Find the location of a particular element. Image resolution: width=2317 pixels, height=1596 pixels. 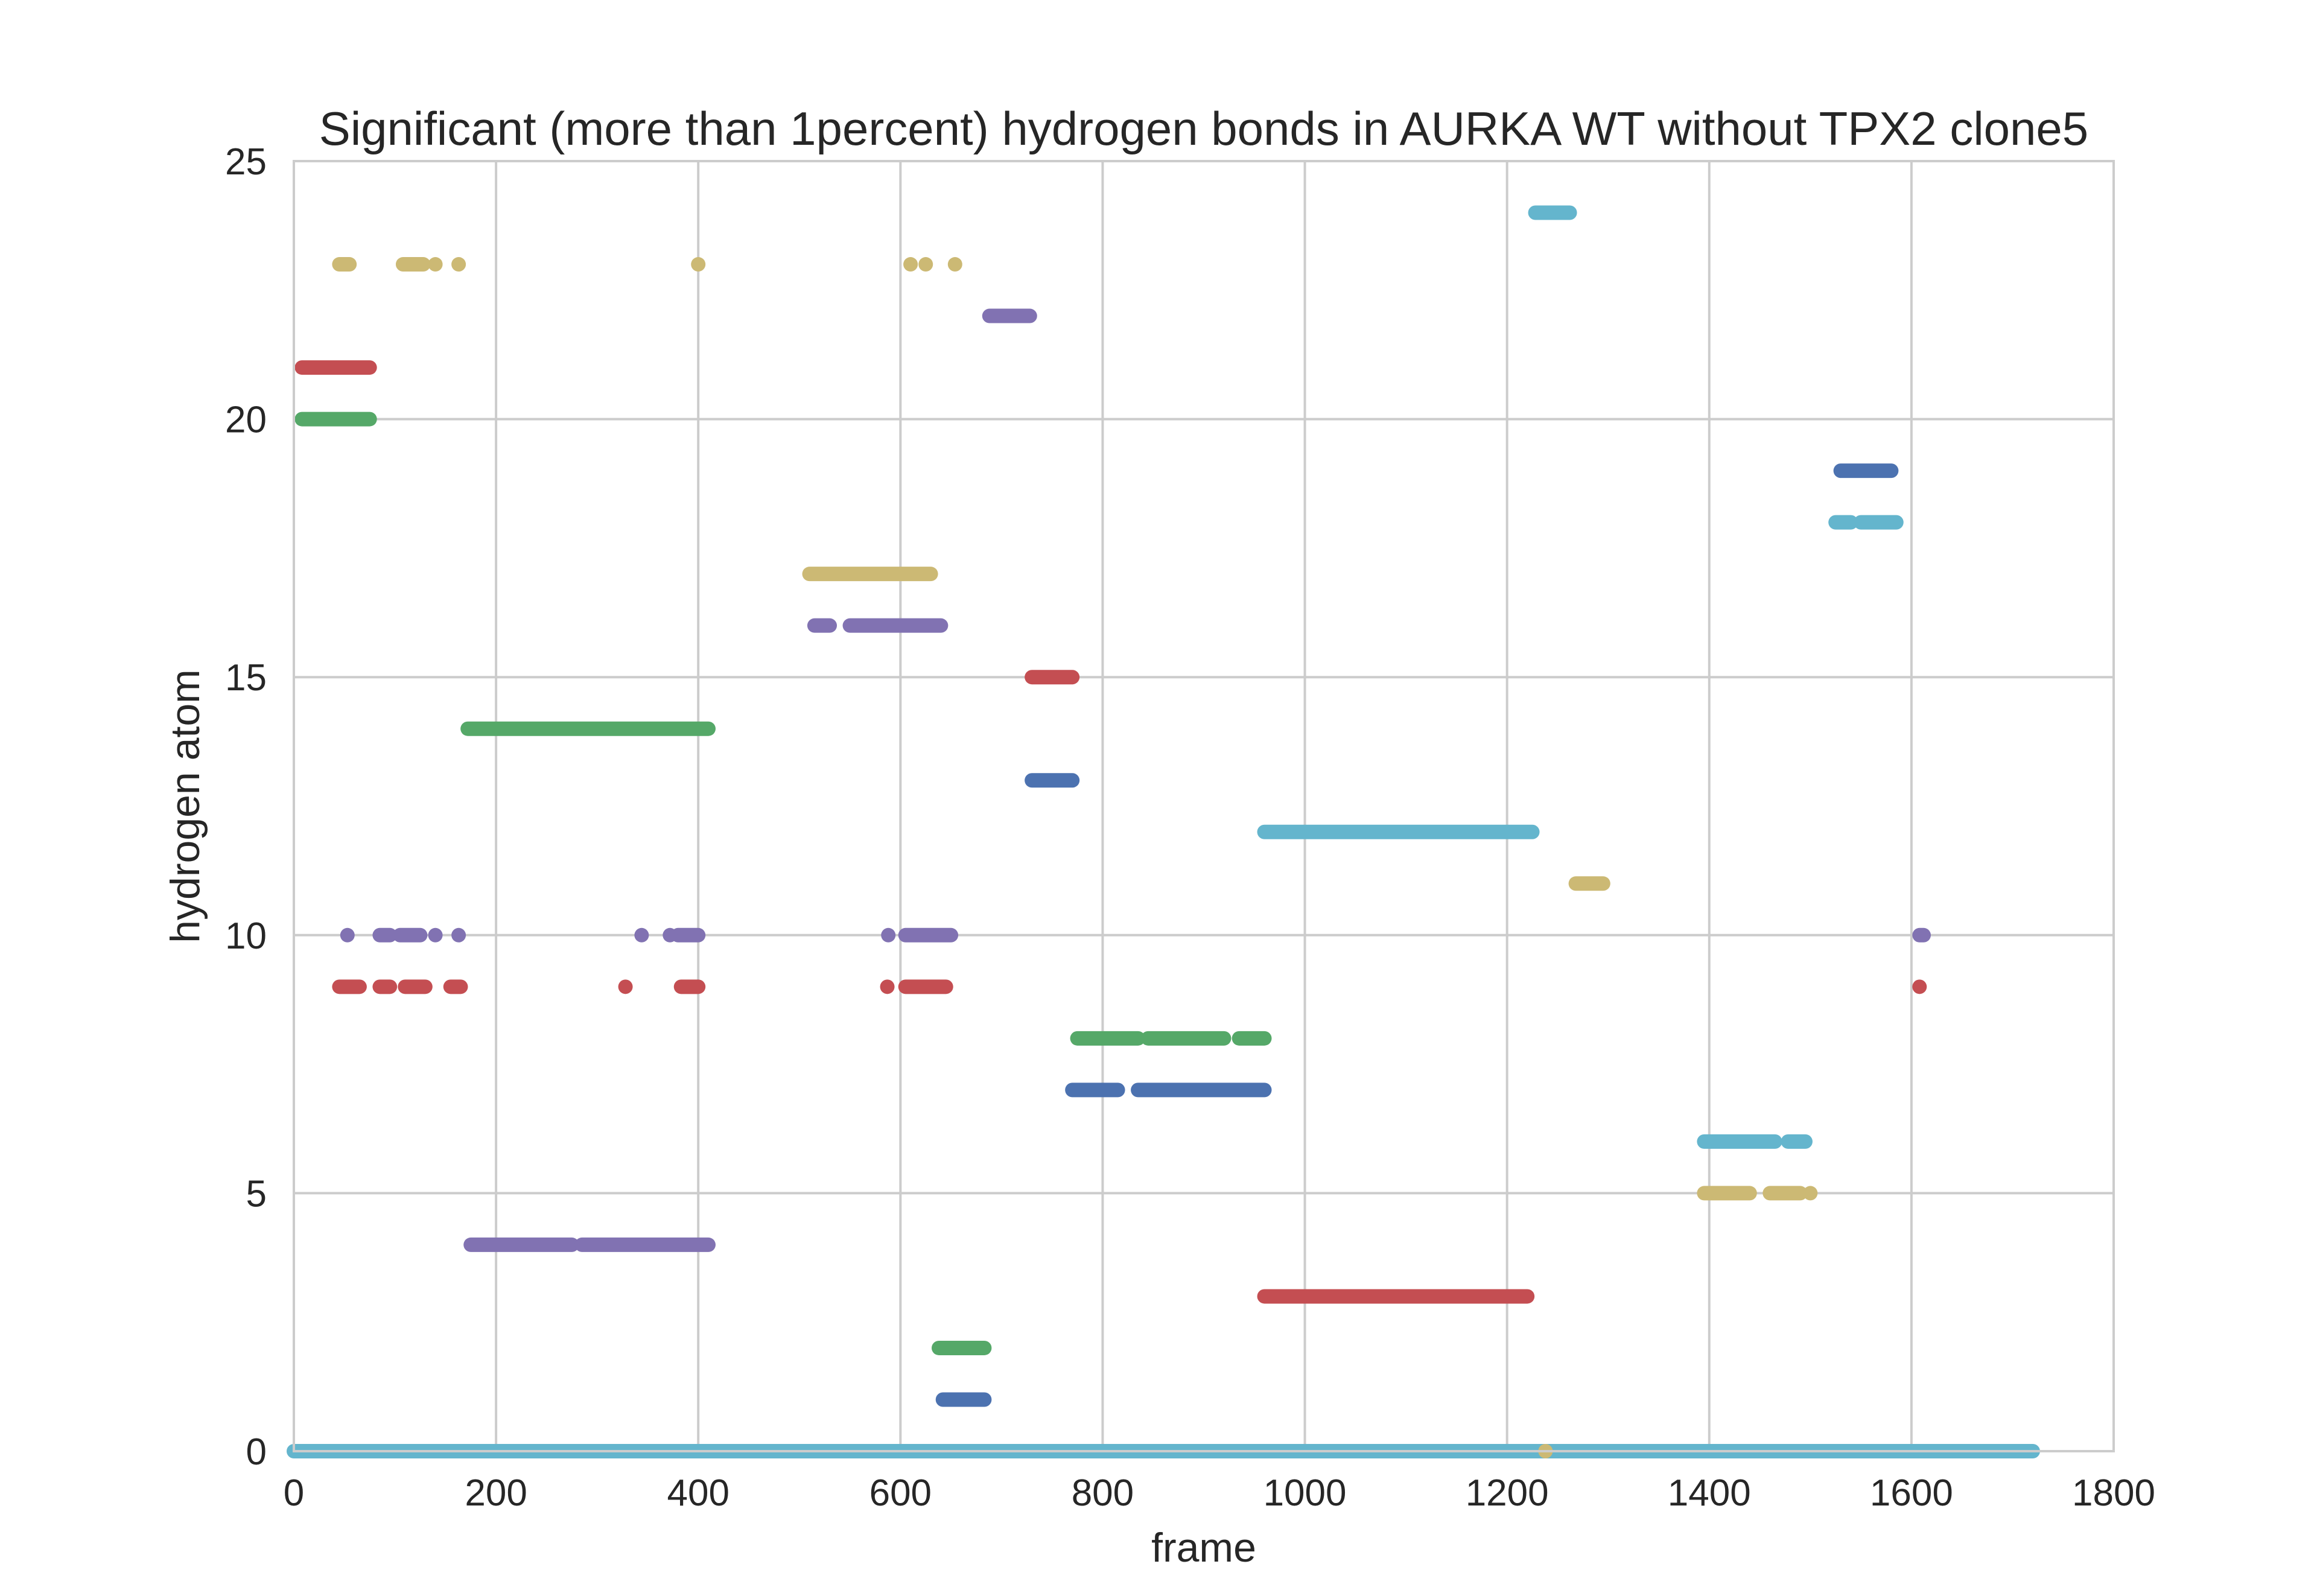

y-tick-label: 15 is located at coordinates (246, 678).